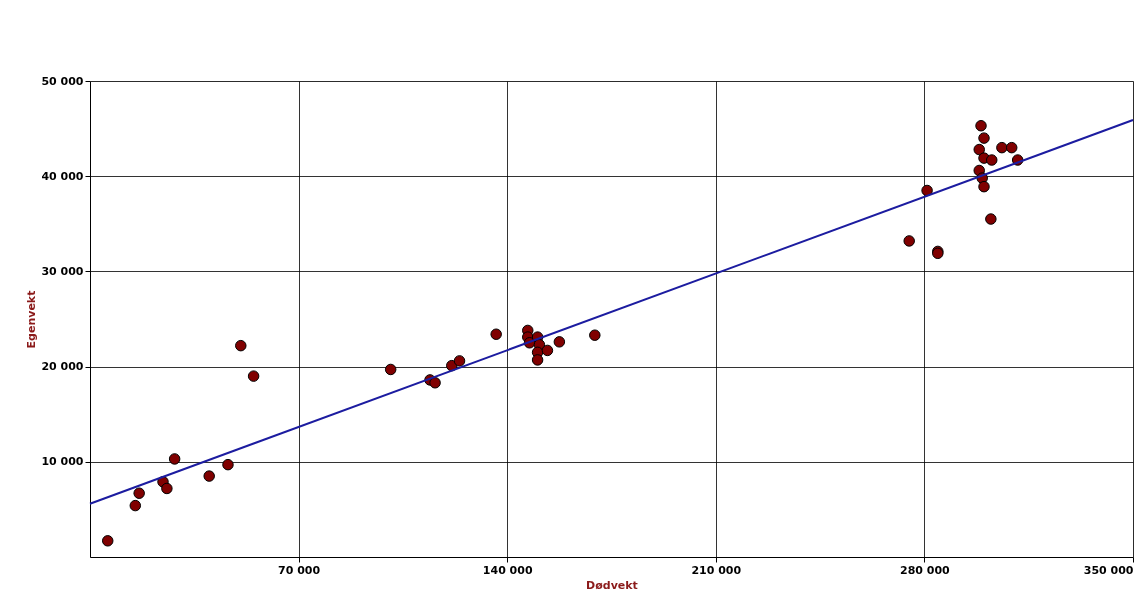  What do you see at coordinates (62, 176) in the screenshot?
I see `y-tick-label: 40 000` at bounding box center [62, 176].